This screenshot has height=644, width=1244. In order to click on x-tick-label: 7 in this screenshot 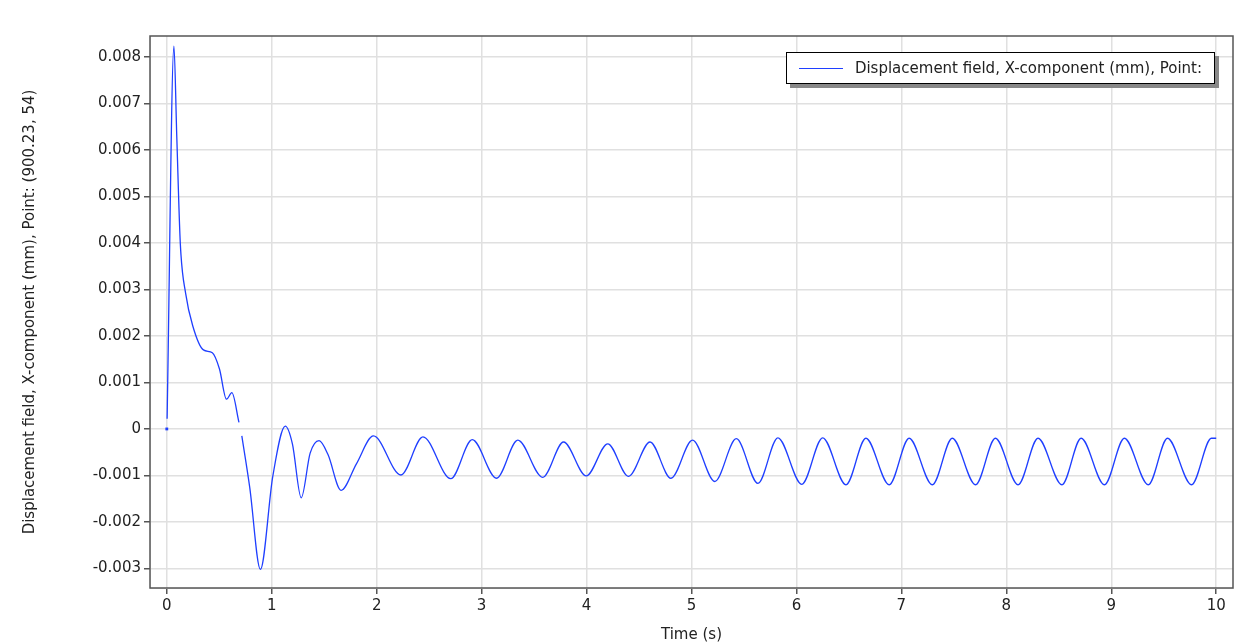, I will do `click(901, 604)`.